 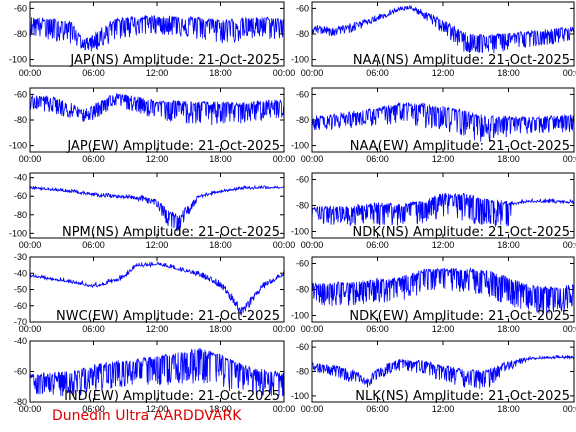 What do you see at coordinates (168, 316) in the screenshot?
I see `panel-title: NWC(EW) Amplitude: 21-Oct-2025` at bounding box center [168, 316].